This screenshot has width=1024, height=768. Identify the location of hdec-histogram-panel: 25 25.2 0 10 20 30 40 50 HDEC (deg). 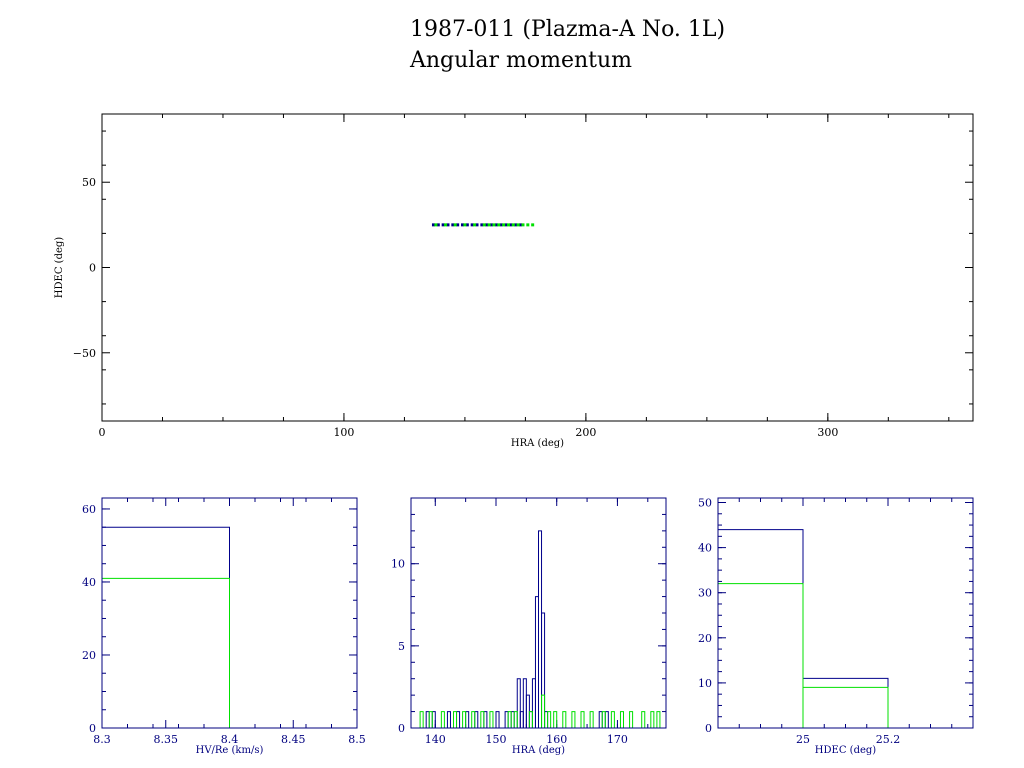
(836, 626).